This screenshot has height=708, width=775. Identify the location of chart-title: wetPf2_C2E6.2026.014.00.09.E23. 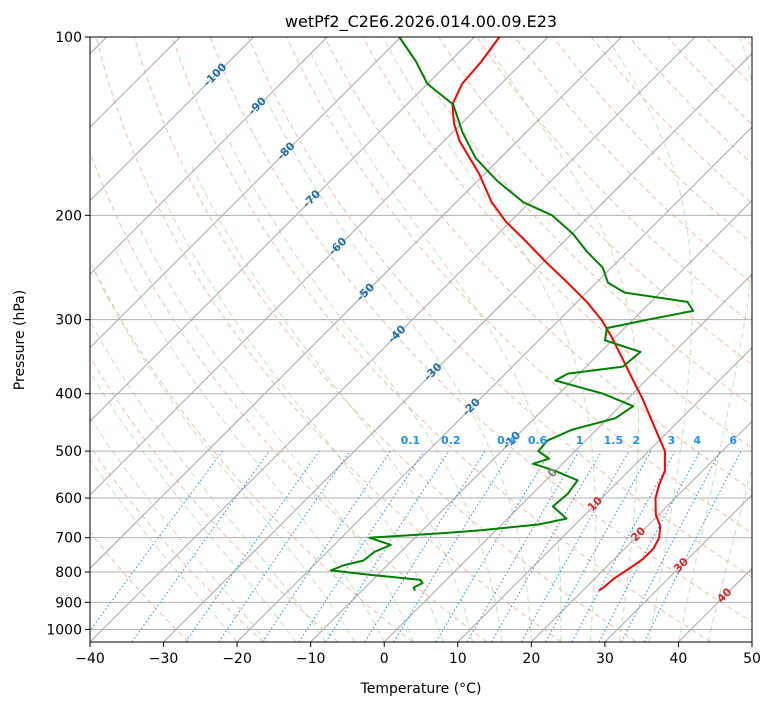
(421, 22).